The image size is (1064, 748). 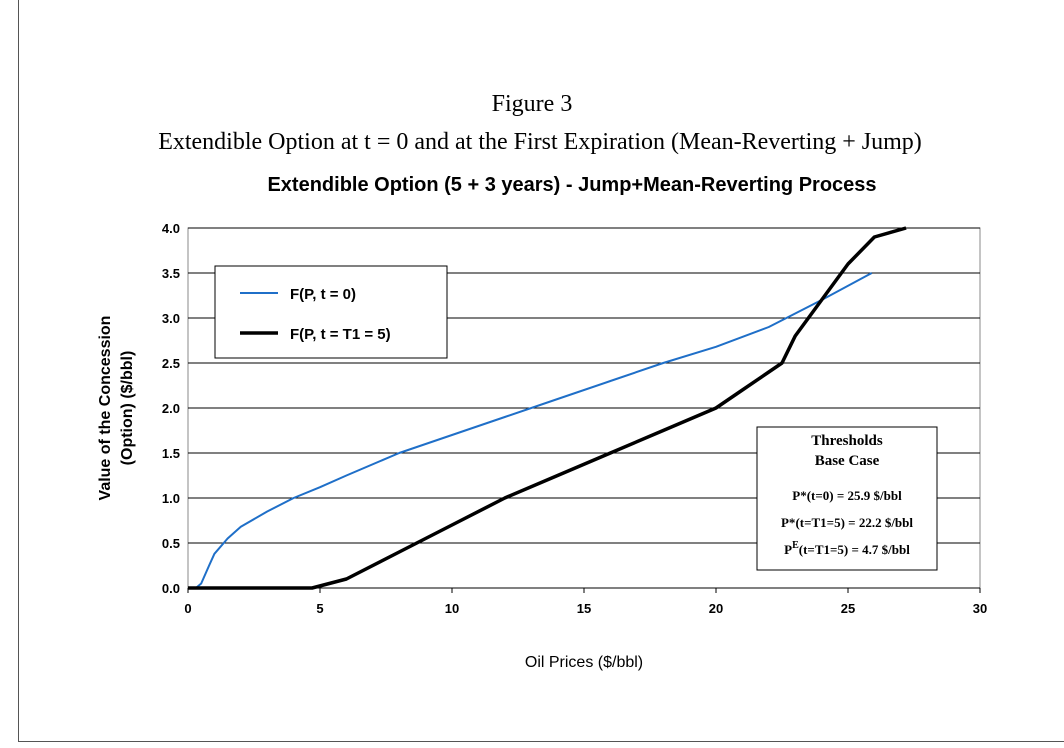 I want to click on annotation-title: Thresholds, so click(x=847, y=441).